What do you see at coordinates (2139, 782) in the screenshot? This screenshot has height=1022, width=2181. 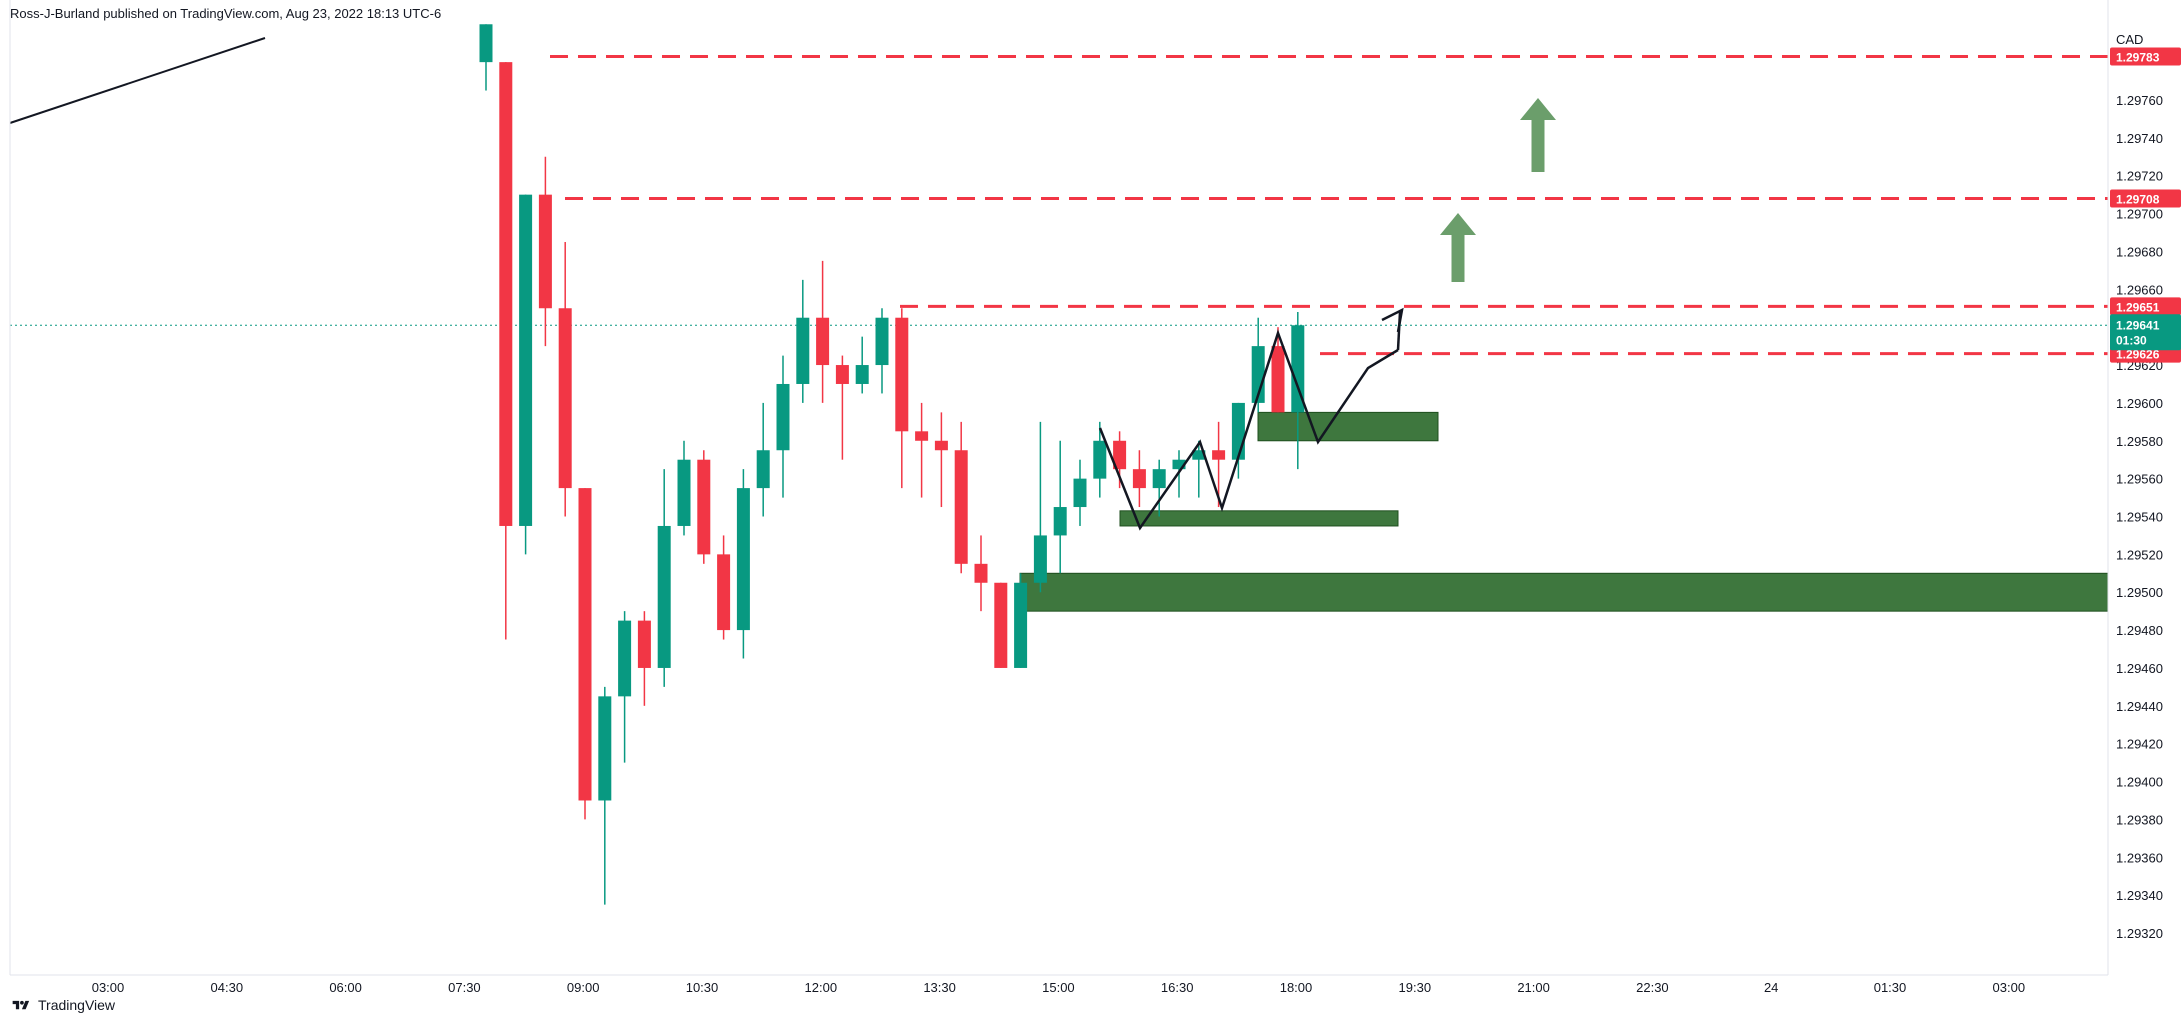 I see `price-tick-label: 1.29400` at bounding box center [2139, 782].